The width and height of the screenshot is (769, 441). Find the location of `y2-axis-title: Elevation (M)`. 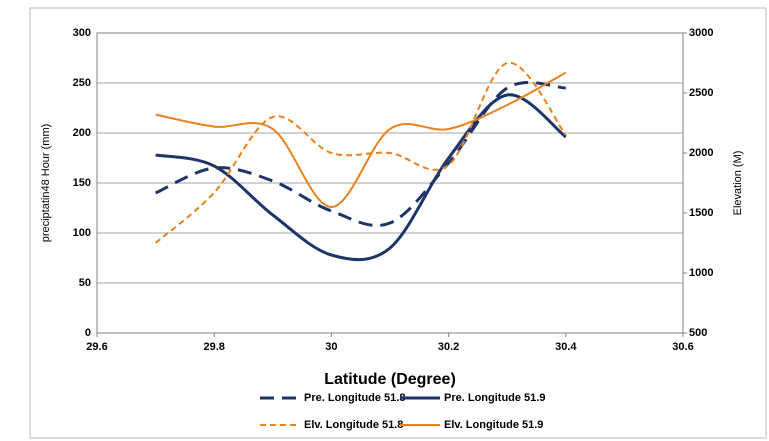

y2-axis-title: Elevation (M) is located at coordinates (738, 183).